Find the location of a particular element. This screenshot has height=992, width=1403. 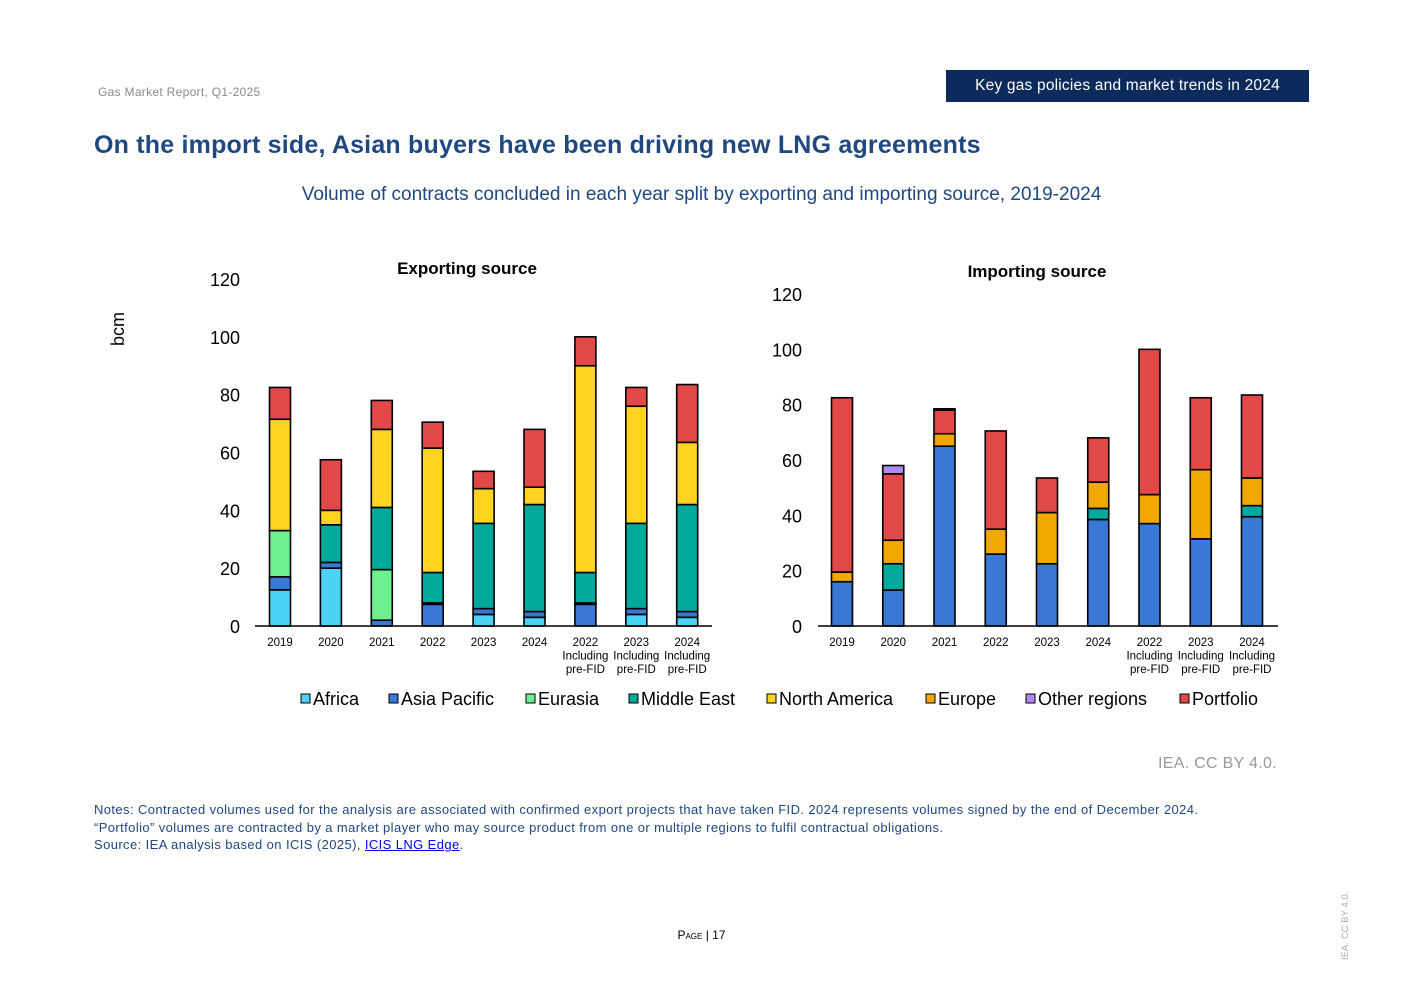

x-tick-label: 2024 is located at coordinates (1098, 643).